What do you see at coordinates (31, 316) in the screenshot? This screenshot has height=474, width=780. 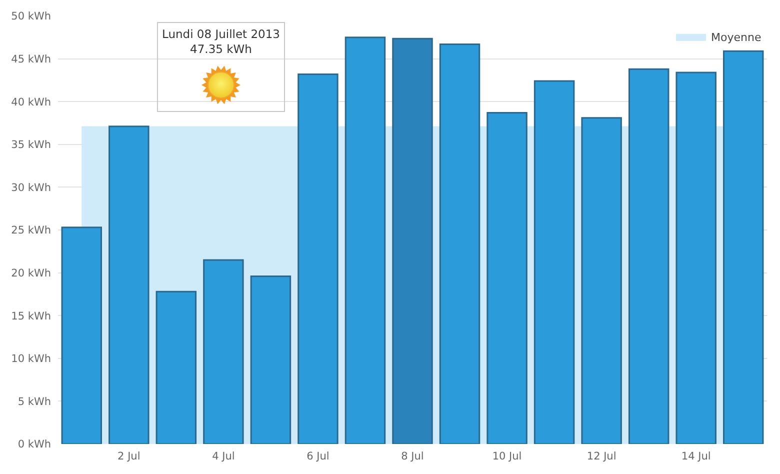 I see `y-tick-label: 15 kWh` at bounding box center [31, 316].